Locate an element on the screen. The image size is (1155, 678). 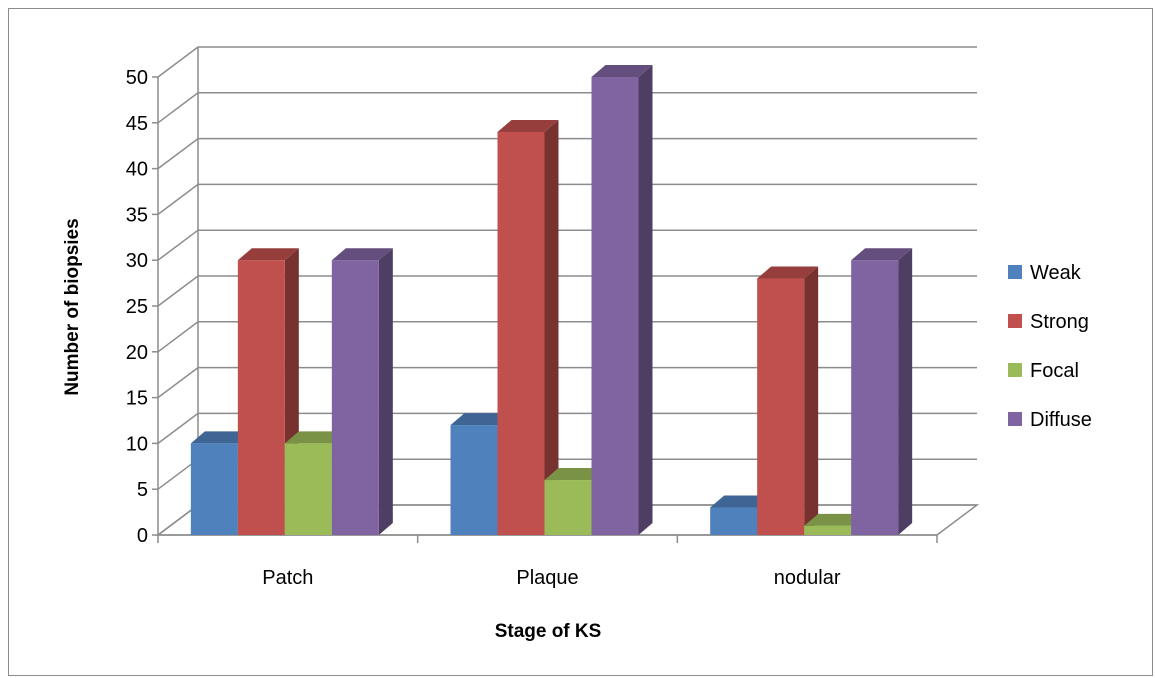
legend-label: Strong is located at coordinates (1059, 322).